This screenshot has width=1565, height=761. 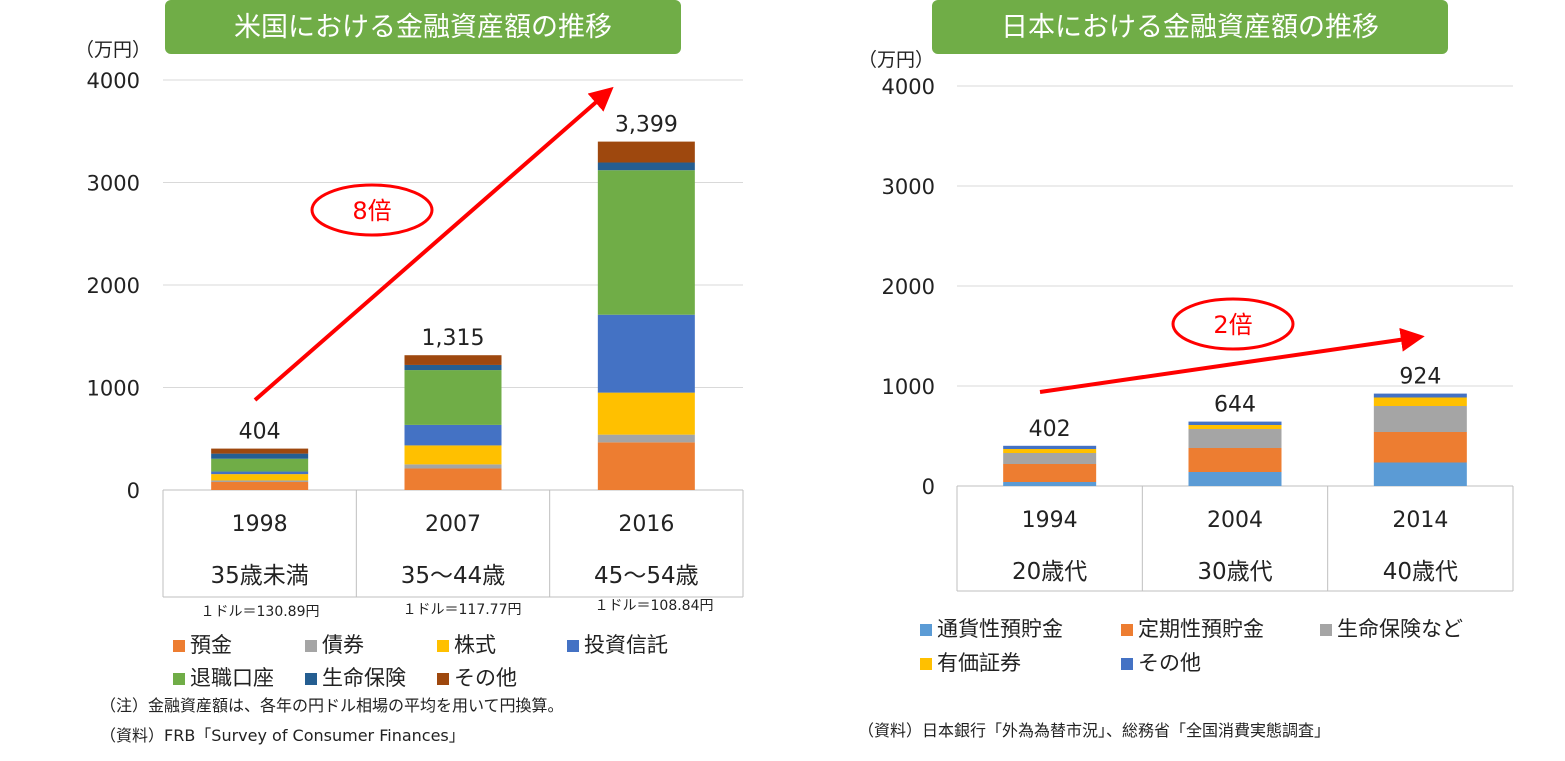 I want to click on us-title-banner, so click(x=423, y=27).